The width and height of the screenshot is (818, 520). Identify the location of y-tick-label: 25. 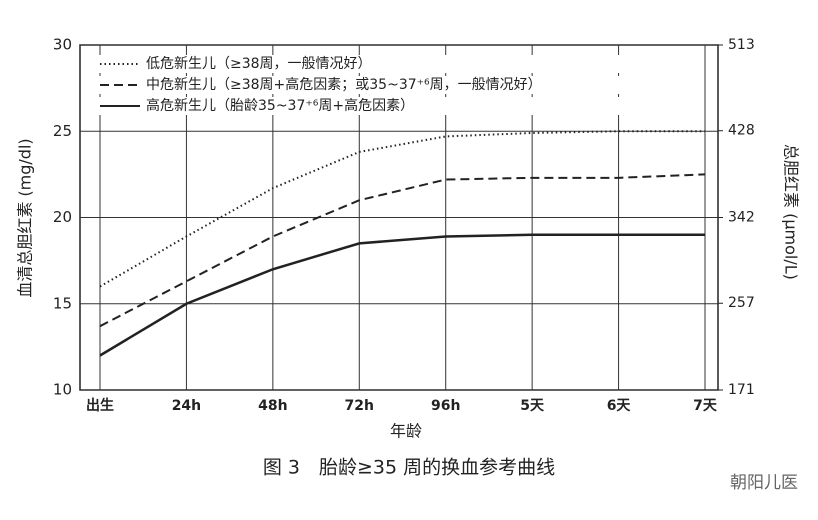
(62, 131).